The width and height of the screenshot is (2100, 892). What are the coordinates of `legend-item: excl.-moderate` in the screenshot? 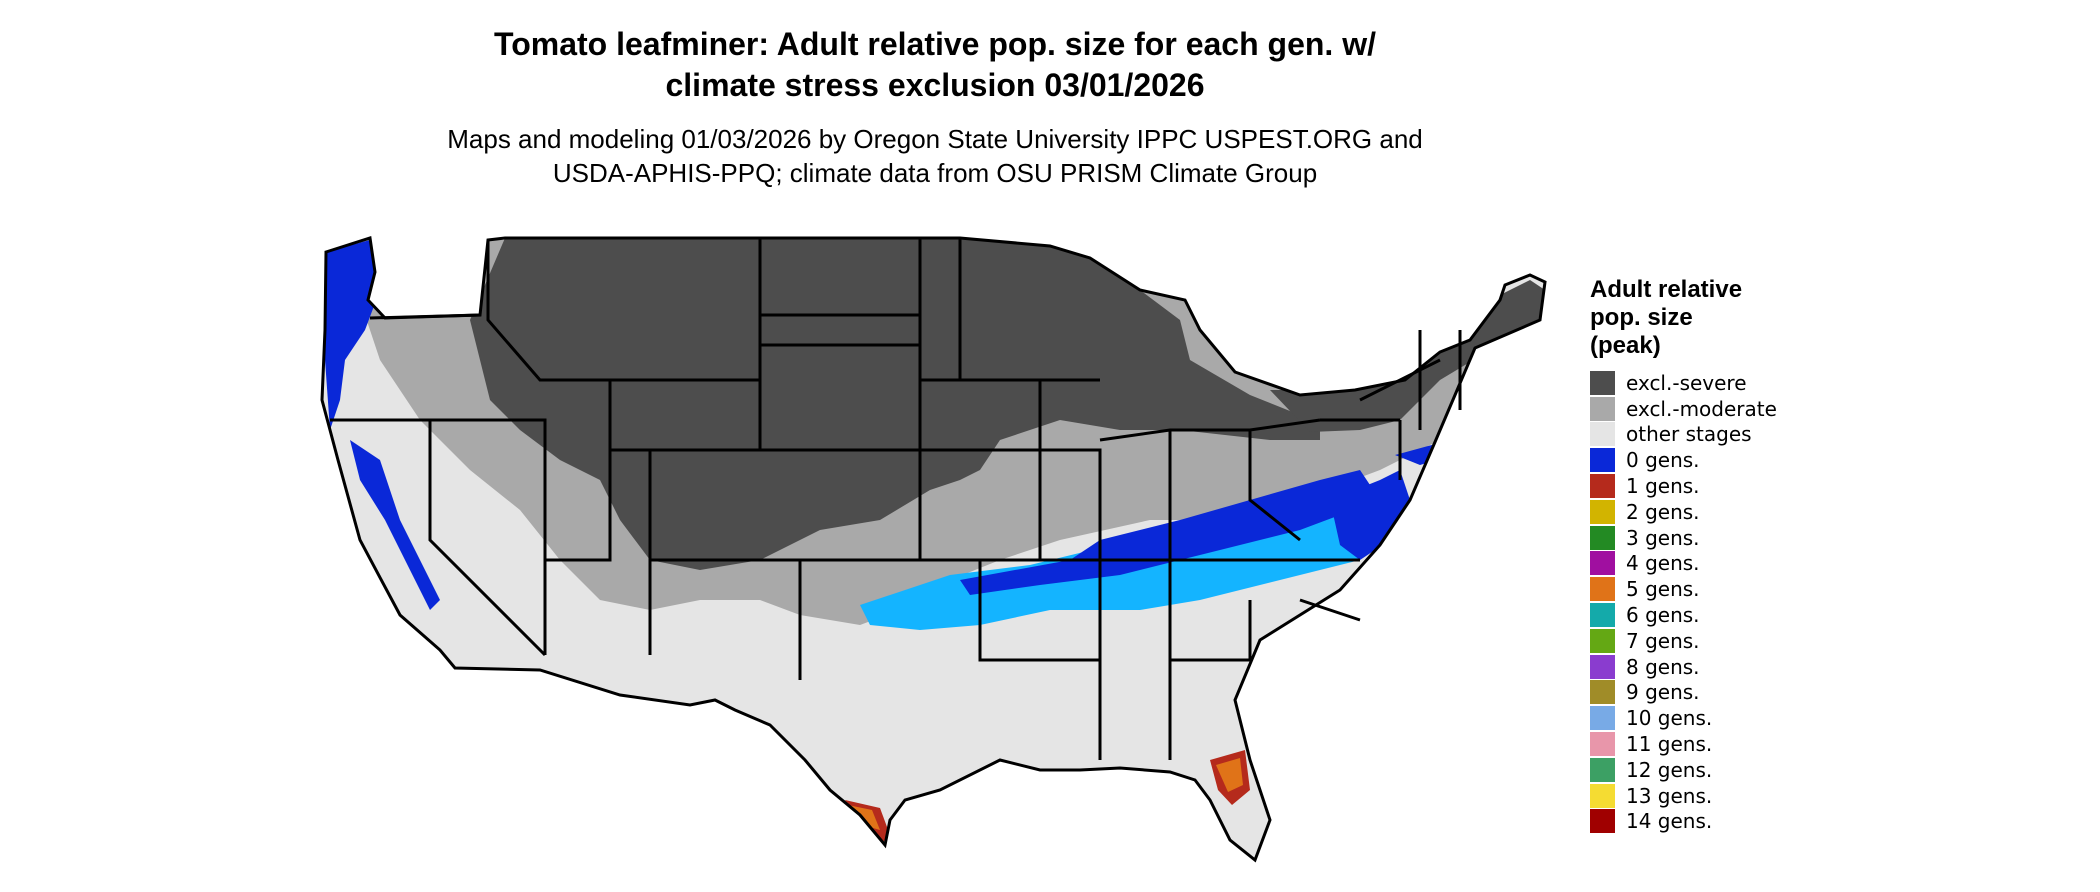 It's located at (1740, 409).